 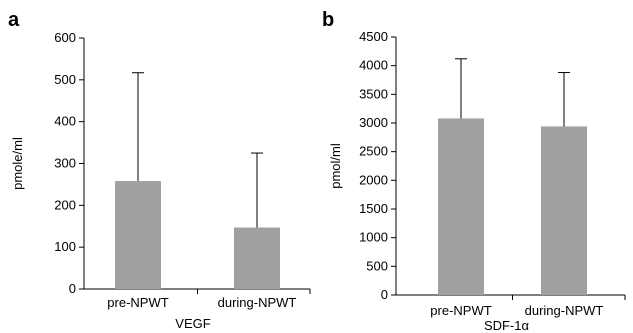 What do you see at coordinates (373, 122) in the screenshot?
I see `panel-b-y-tick-label: 3000` at bounding box center [373, 122].